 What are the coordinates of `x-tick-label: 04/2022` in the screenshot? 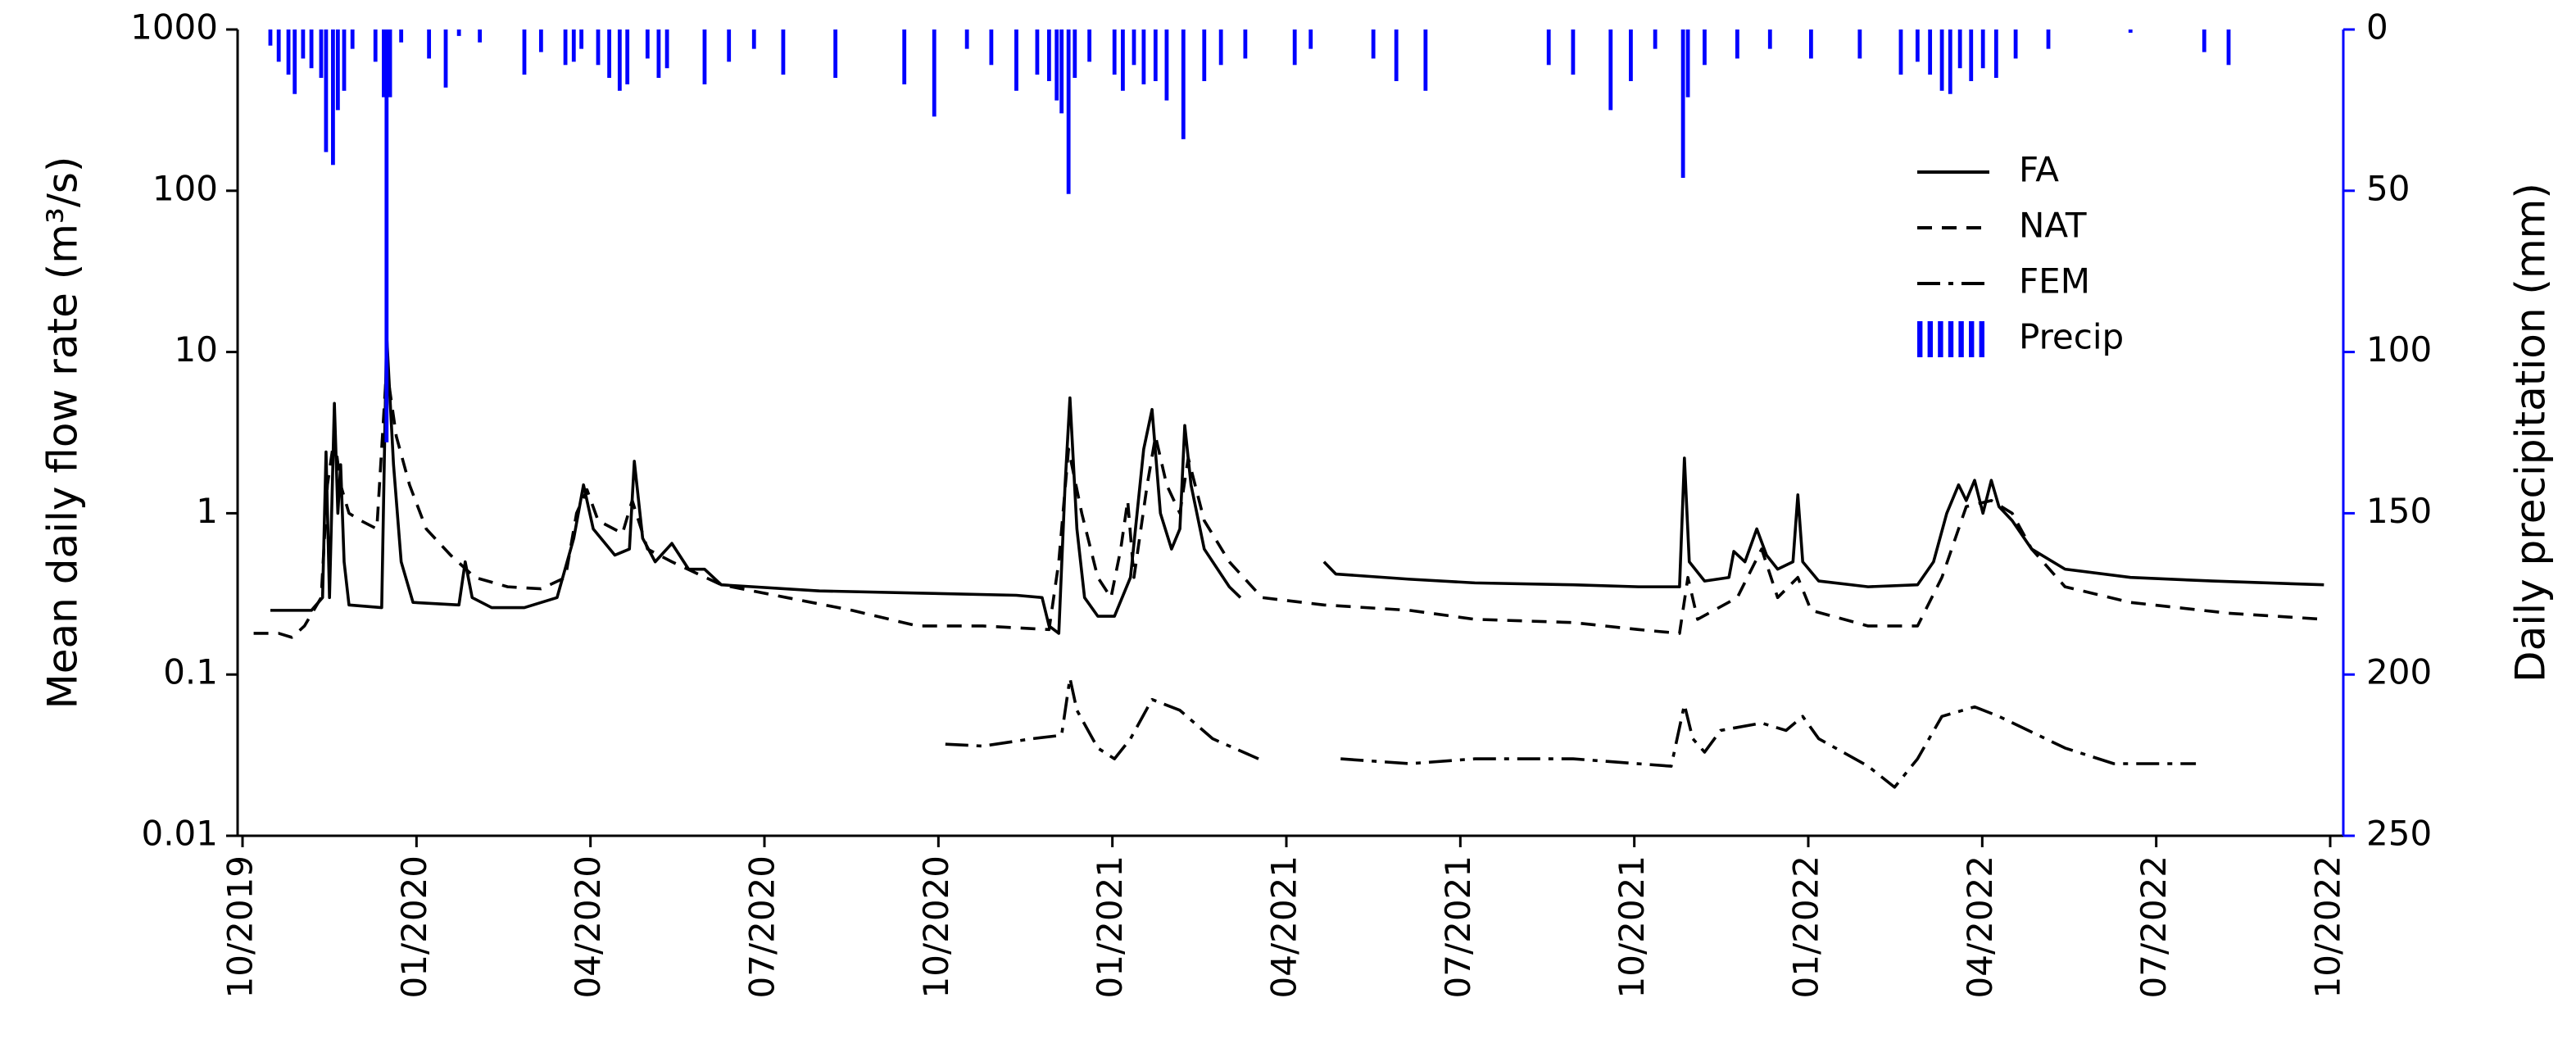 It's located at (1980, 927).